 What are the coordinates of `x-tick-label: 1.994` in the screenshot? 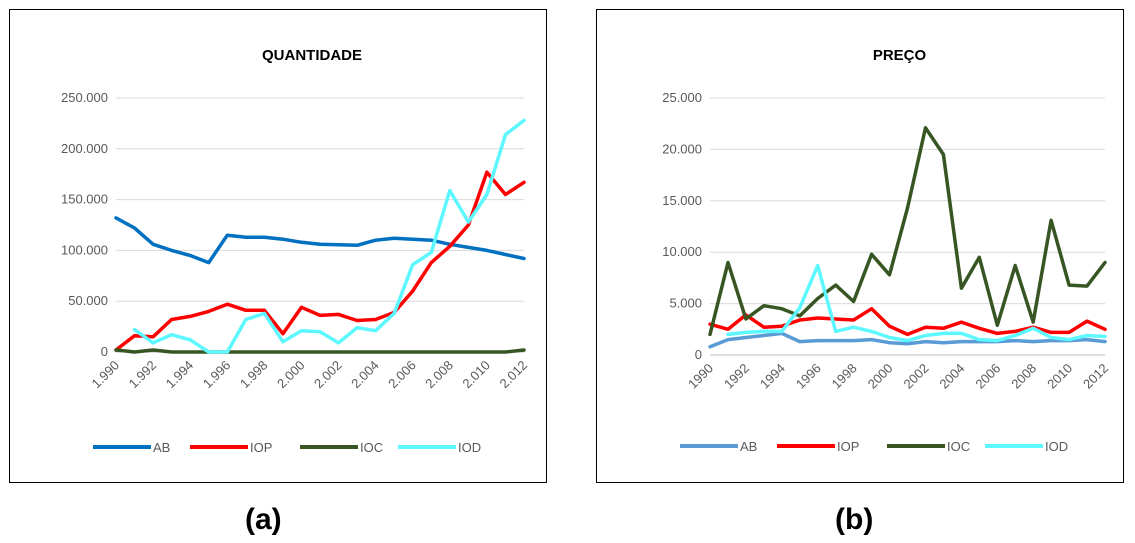 It's located at (180, 375).